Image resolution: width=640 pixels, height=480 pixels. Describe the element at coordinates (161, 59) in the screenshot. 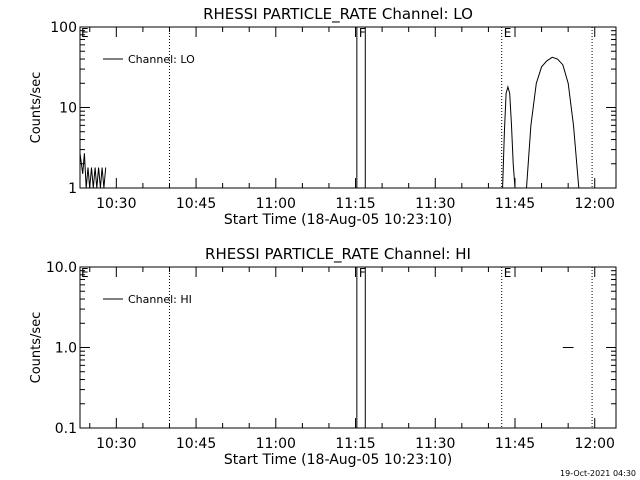

I see `legend-entry: Channel: LO` at that location.